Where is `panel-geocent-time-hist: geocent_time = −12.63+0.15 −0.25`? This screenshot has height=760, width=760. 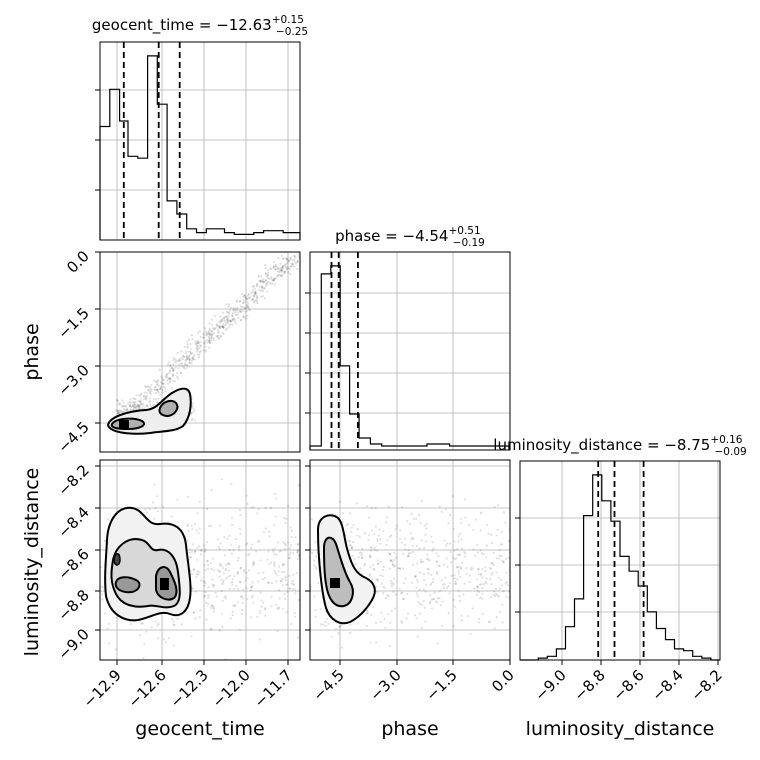
panel-geocent-time-hist: geocent_time = −12.63+0.15 −0.25 is located at coordinates (200, 127).